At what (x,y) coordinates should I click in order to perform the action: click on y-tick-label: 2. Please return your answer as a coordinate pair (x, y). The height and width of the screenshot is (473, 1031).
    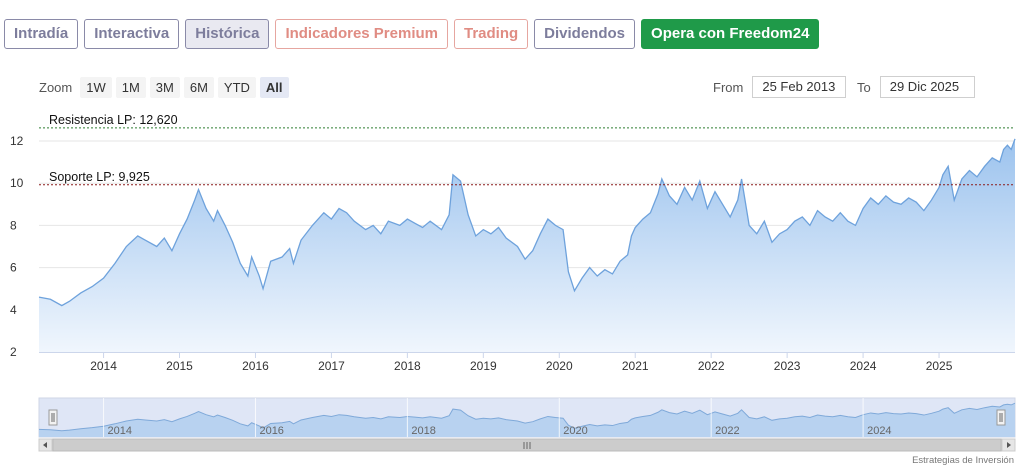
    Looking at the image, I should click on (13, 352).